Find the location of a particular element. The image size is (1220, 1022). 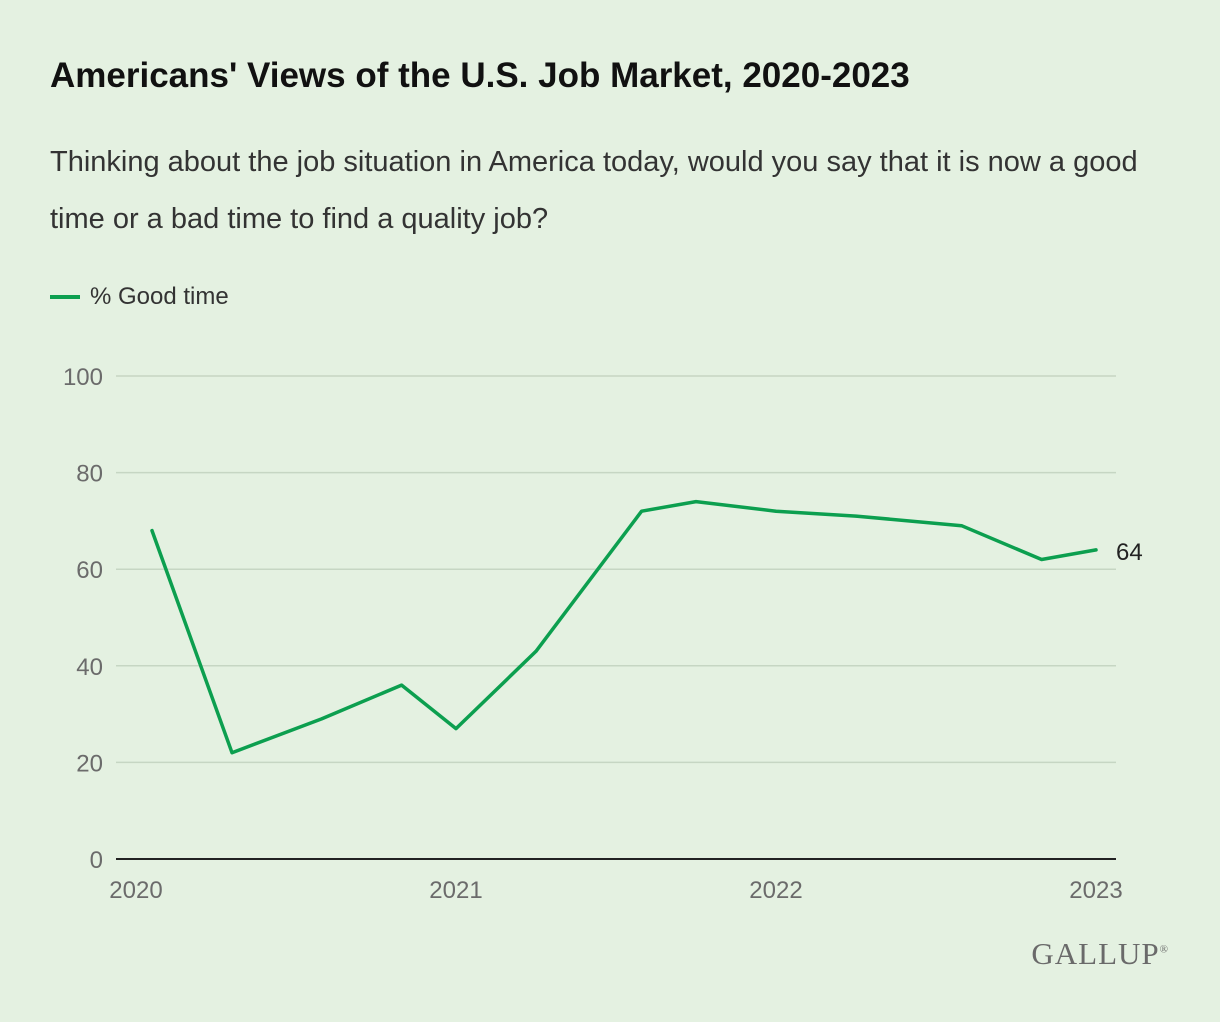

y-tick-label: 40 is located at coordinates (89, 667).